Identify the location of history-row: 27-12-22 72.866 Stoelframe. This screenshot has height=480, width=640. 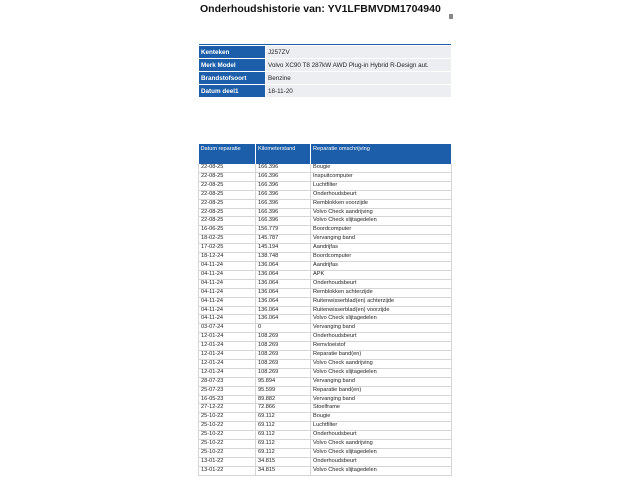
(325, 408).